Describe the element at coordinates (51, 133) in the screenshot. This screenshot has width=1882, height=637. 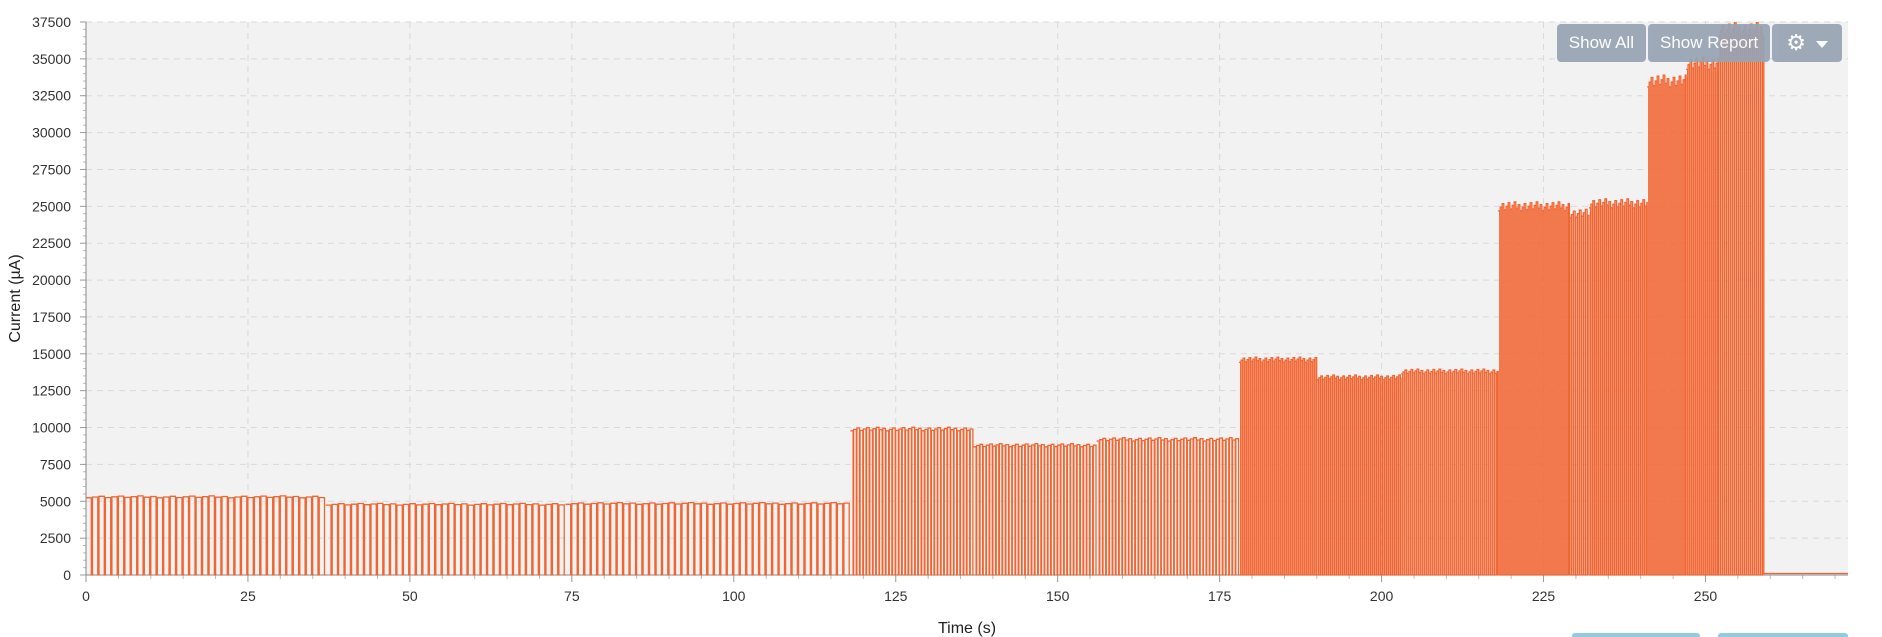
I see `y-tick-label: 30000` at that location.